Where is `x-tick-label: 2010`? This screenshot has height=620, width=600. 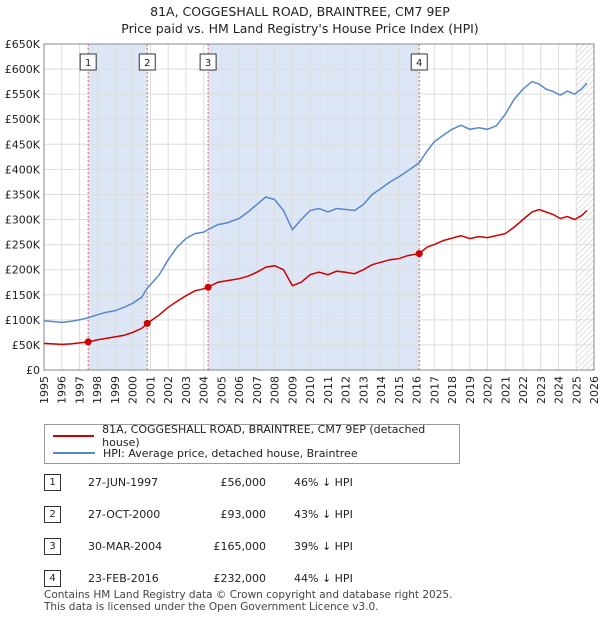 x-tick-label: 2010 is located at coordinates (310, 390).